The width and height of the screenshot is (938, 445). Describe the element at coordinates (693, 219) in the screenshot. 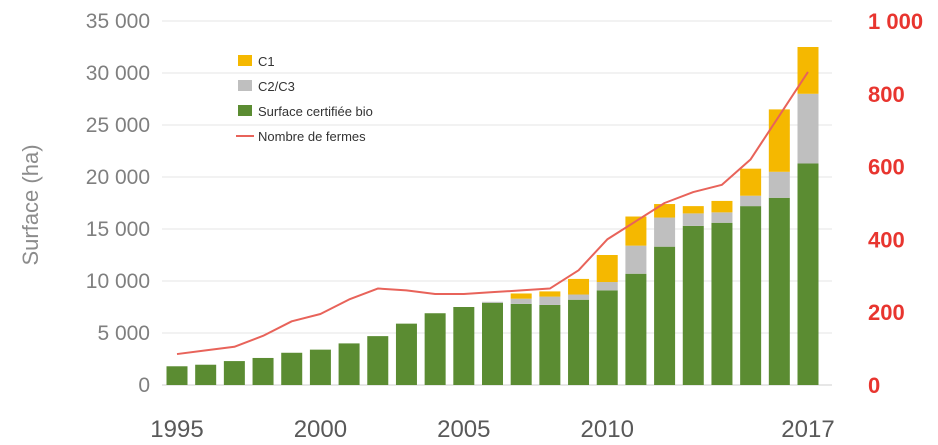

I see `bar-c2-c3-2013` at that location.